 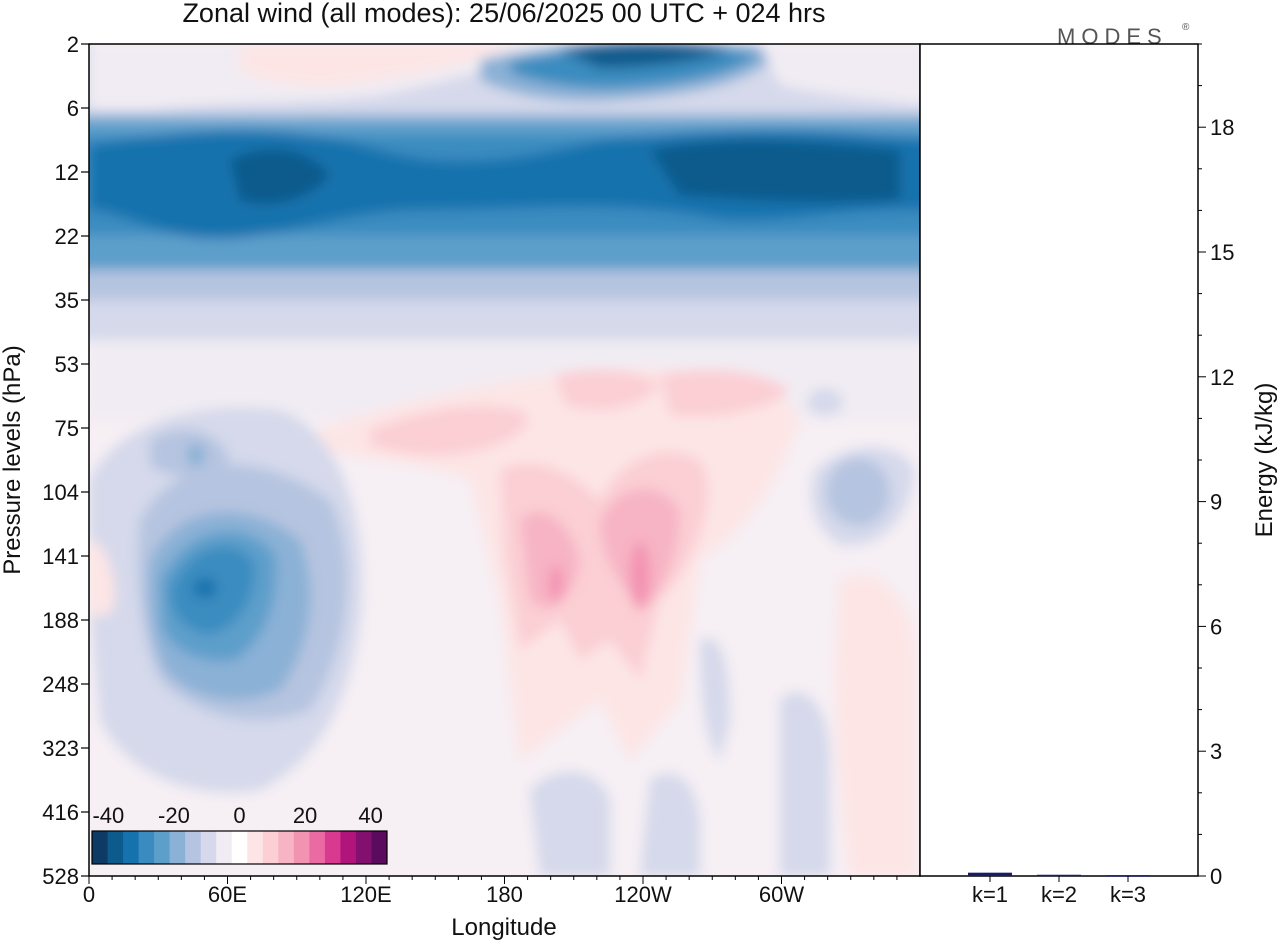 What do you see at coordinates (227, 894) in the screenshot?
I see `x-tick-label: 60E` at bounding box center [227, 894].